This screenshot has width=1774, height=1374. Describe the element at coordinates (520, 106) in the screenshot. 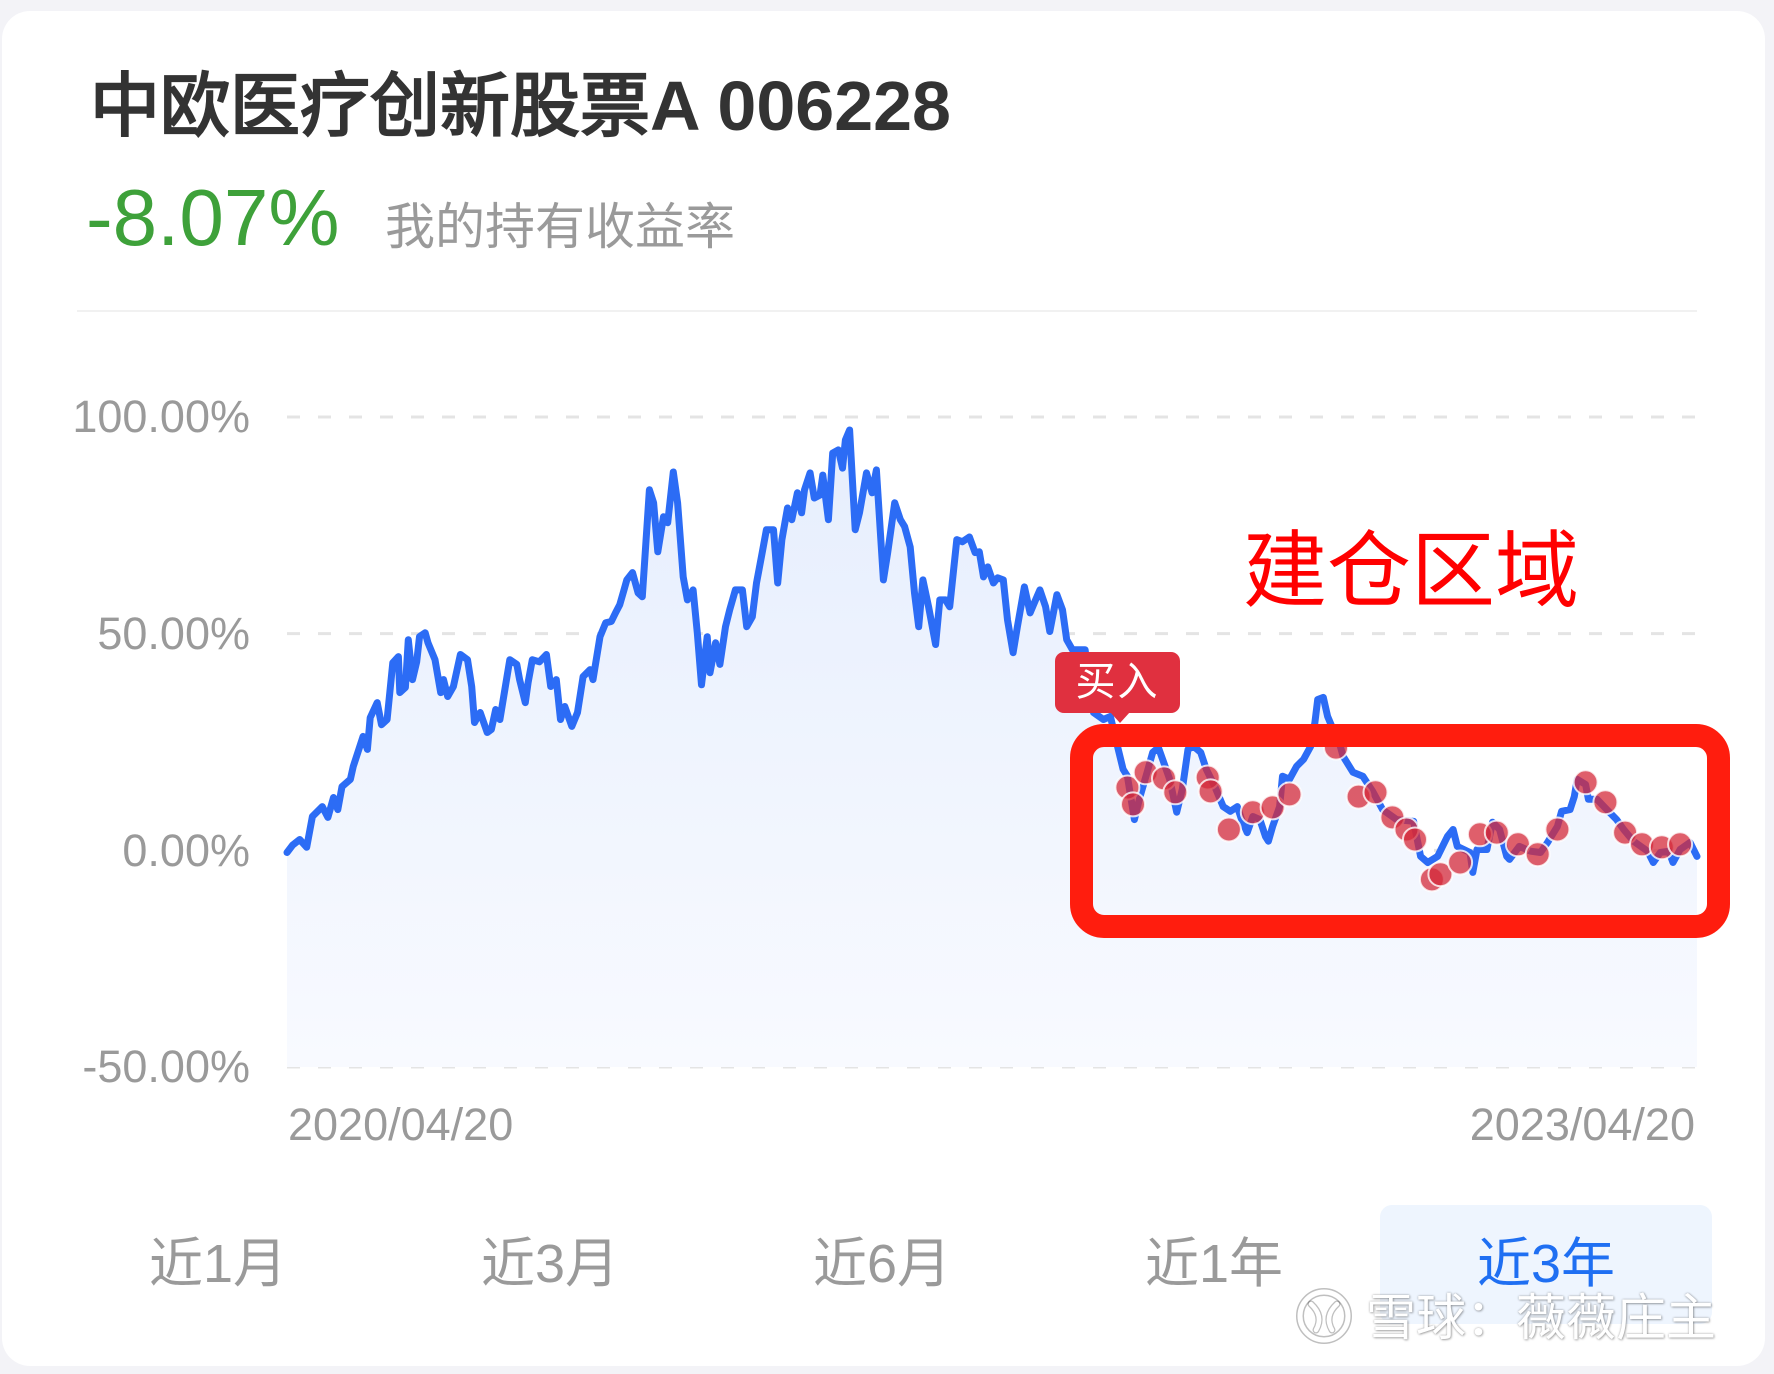

I see `fund-title: 中欧医疗创新股票A 006228` at that location.